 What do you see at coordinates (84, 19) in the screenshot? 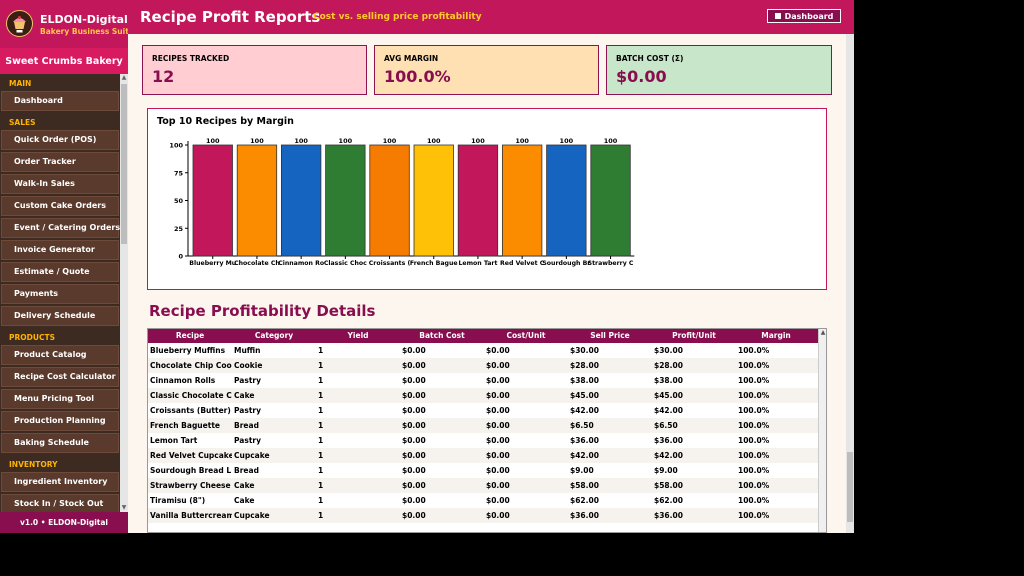
I see `brand-name: ELDON-Digital` at bounding box center [84, 19].